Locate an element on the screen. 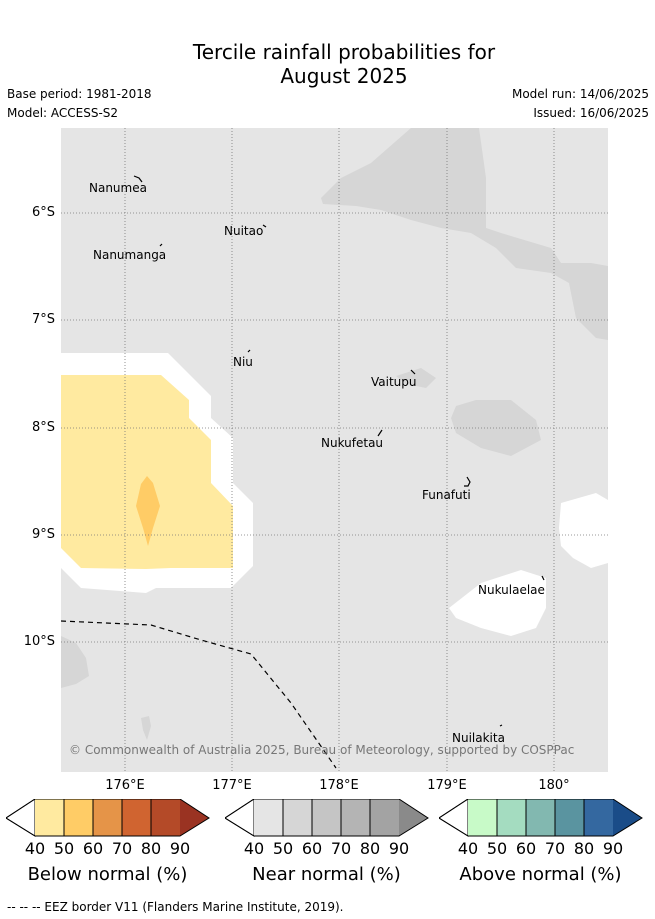  lat-label: 10°S is located at coordinates (39, 641).